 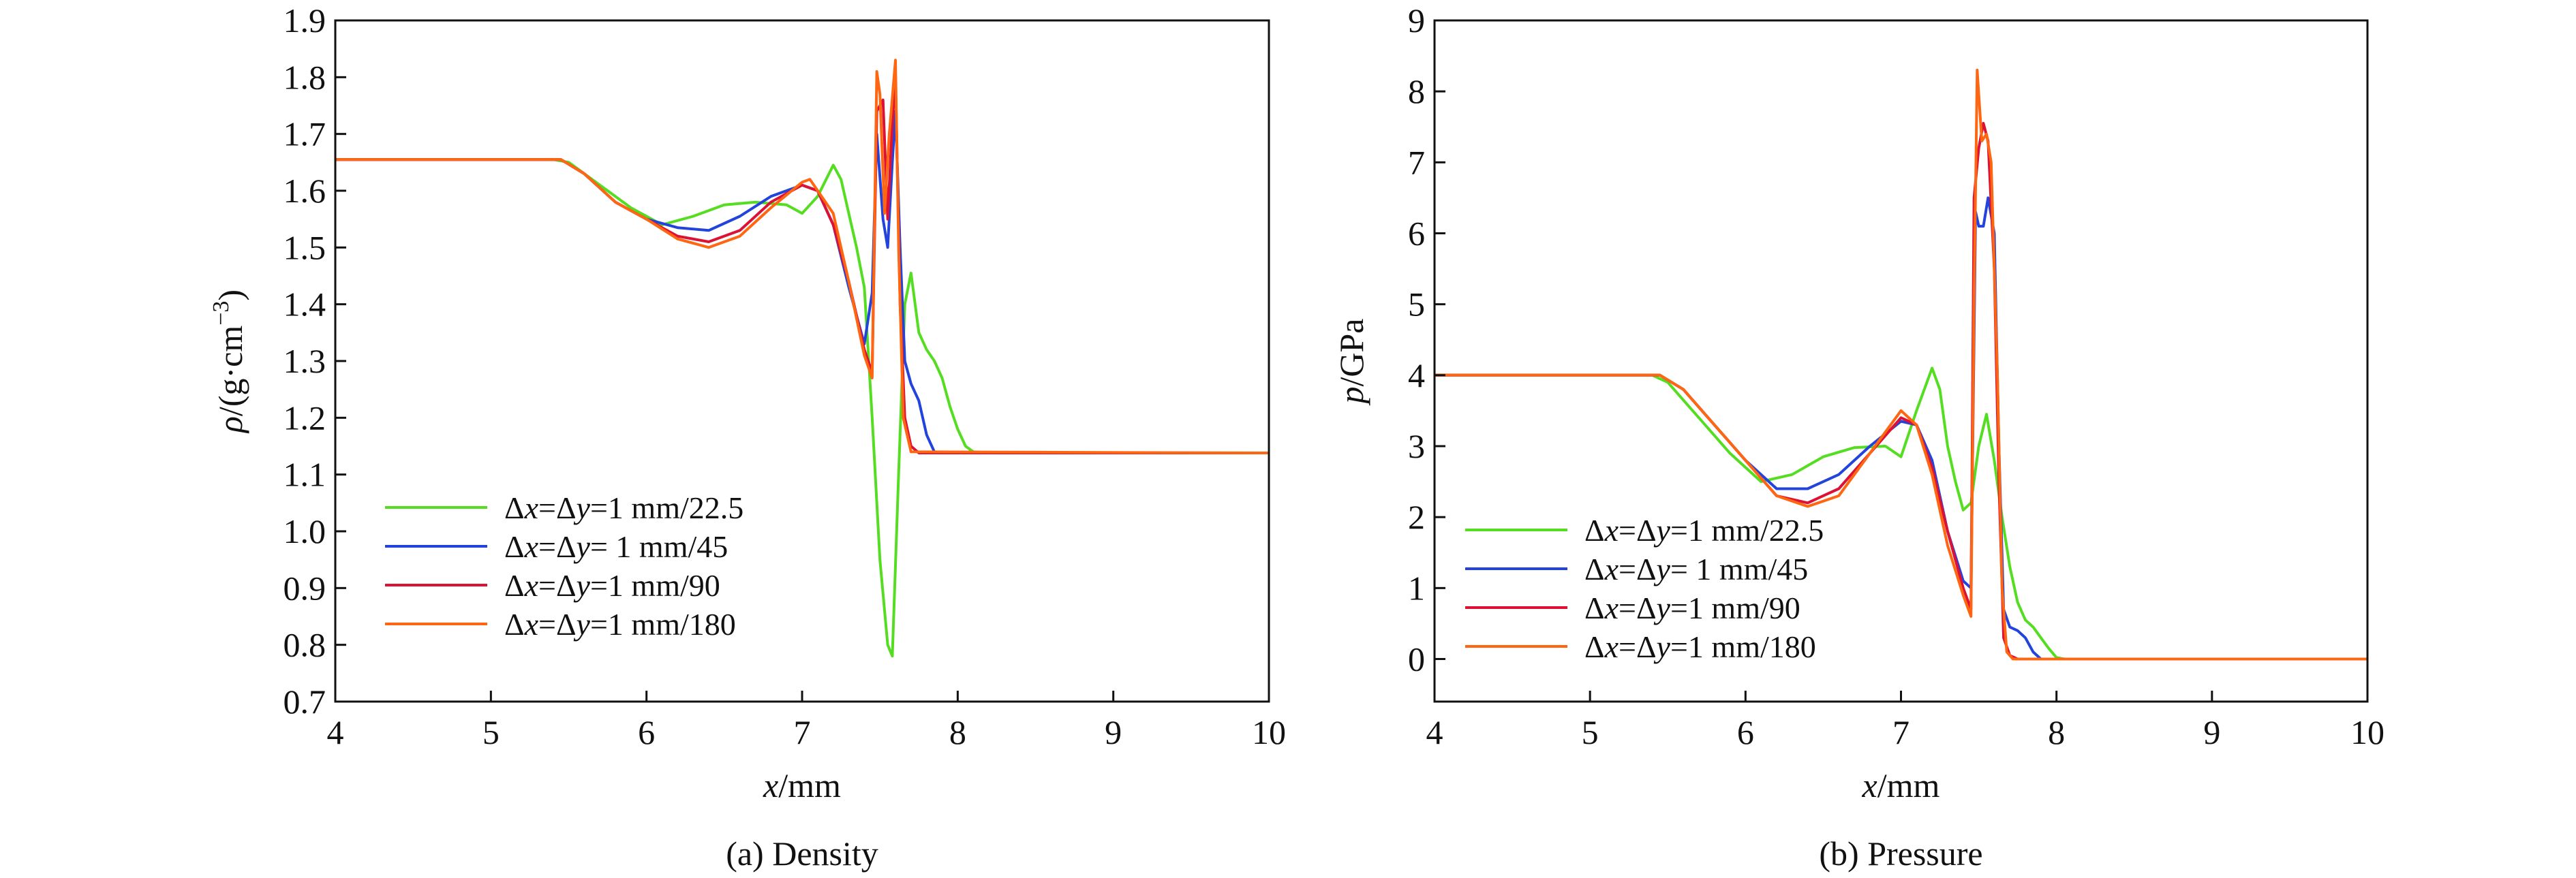 I want to click on y-tick-label: 1.8, so click(x=304, y=77).